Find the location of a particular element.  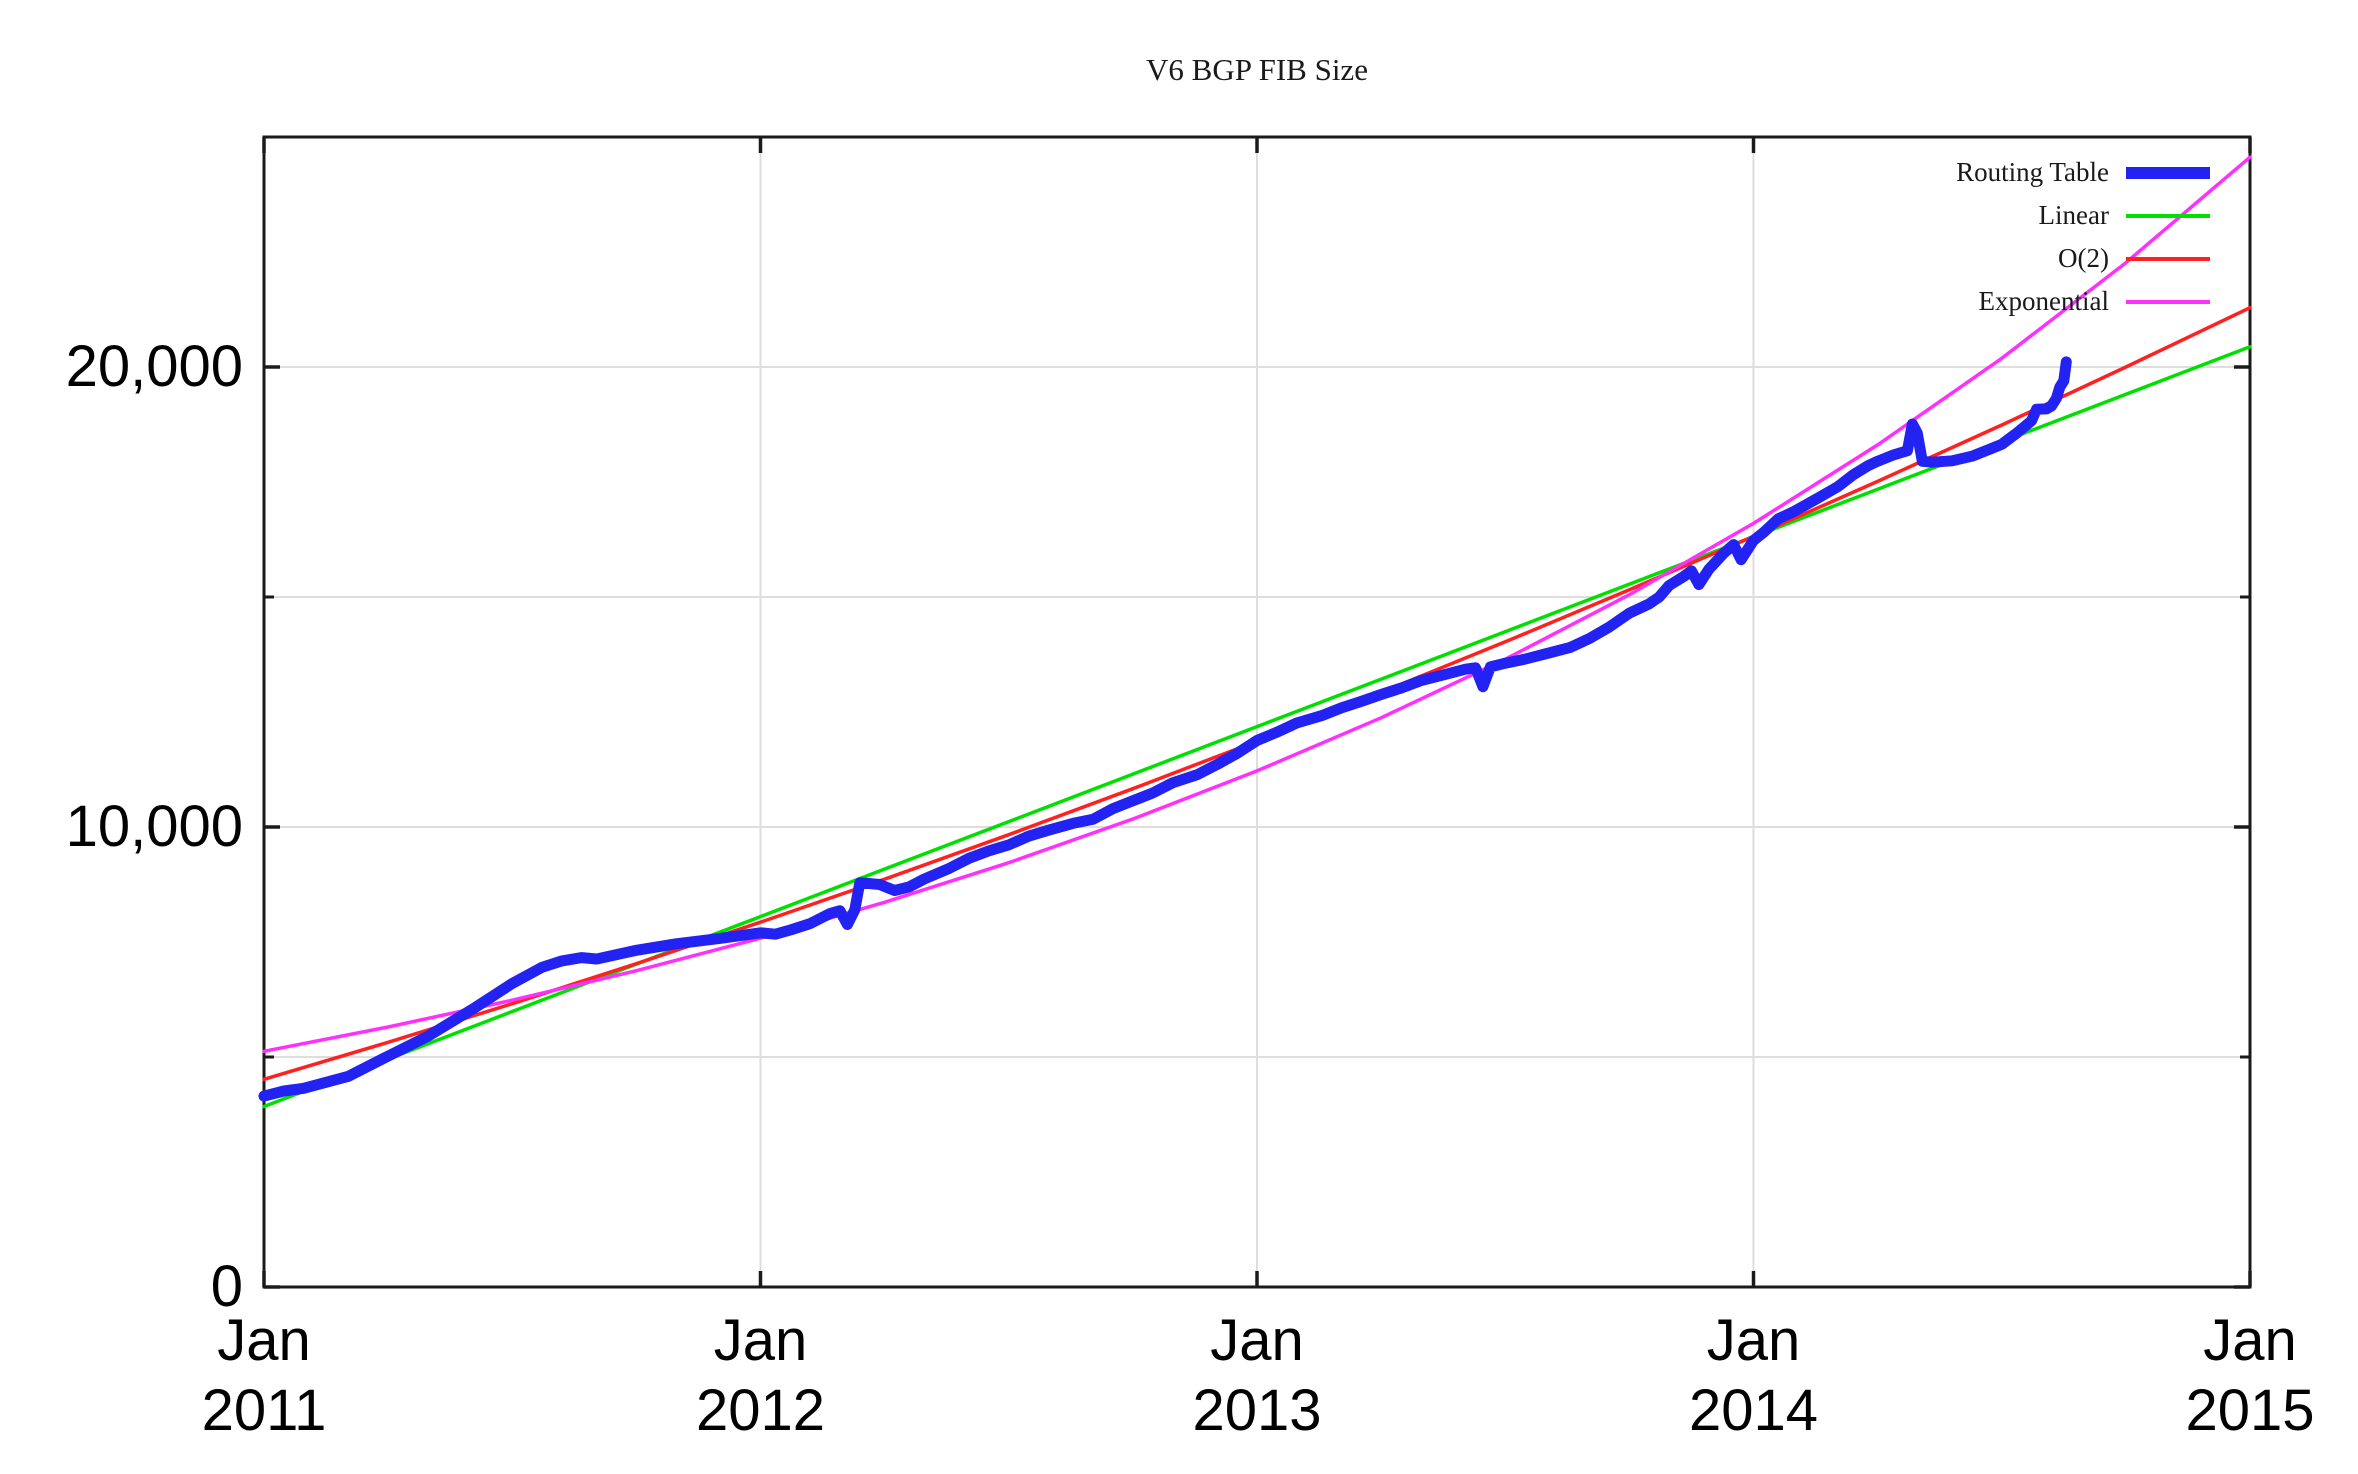

x-tick-label-2012: Jan 2012 is located at coordinates (760, 1376).